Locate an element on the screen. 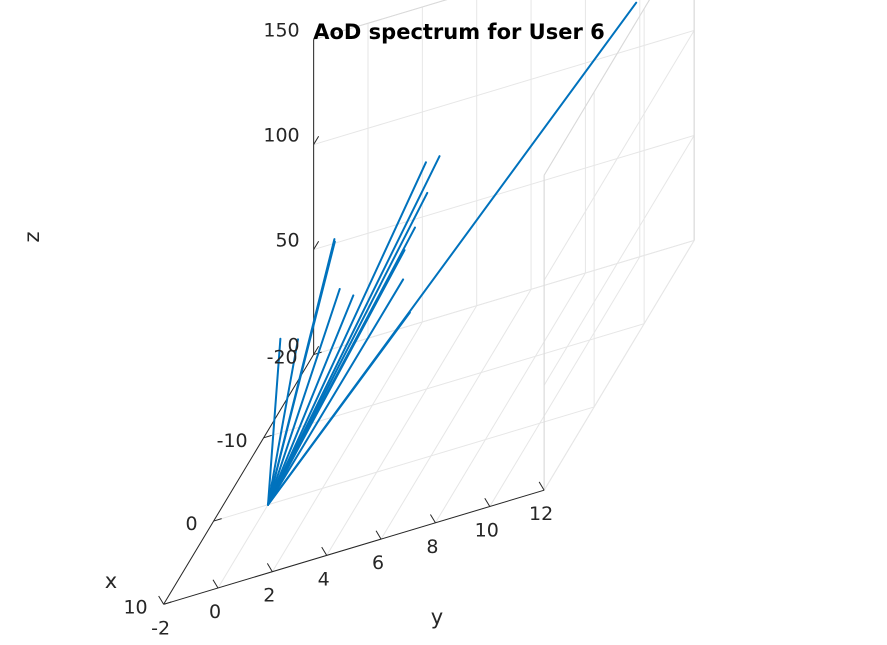 The image size is (887, 645). z-tick-label: 0 is located at coordinates (294, 346).